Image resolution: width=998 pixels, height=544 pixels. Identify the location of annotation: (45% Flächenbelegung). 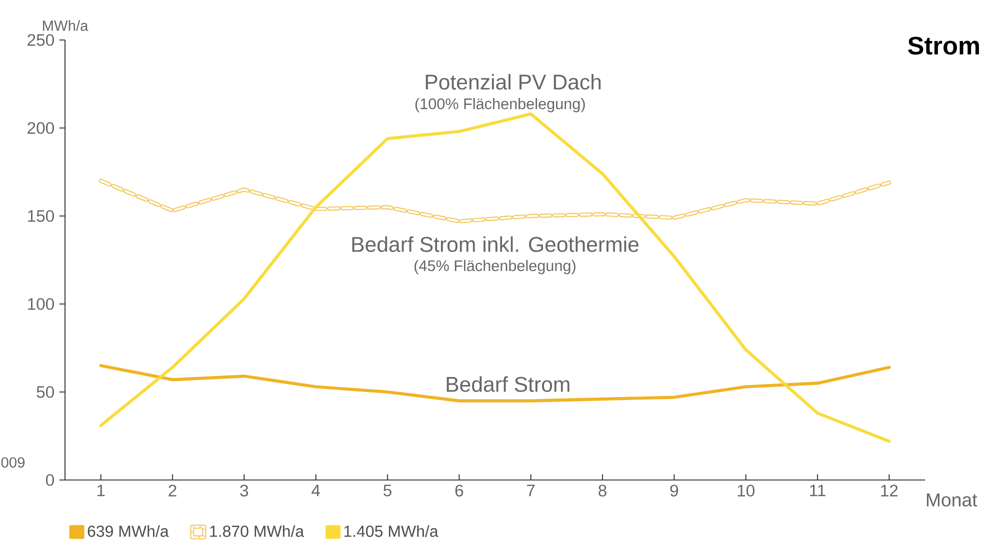
(495, 267).